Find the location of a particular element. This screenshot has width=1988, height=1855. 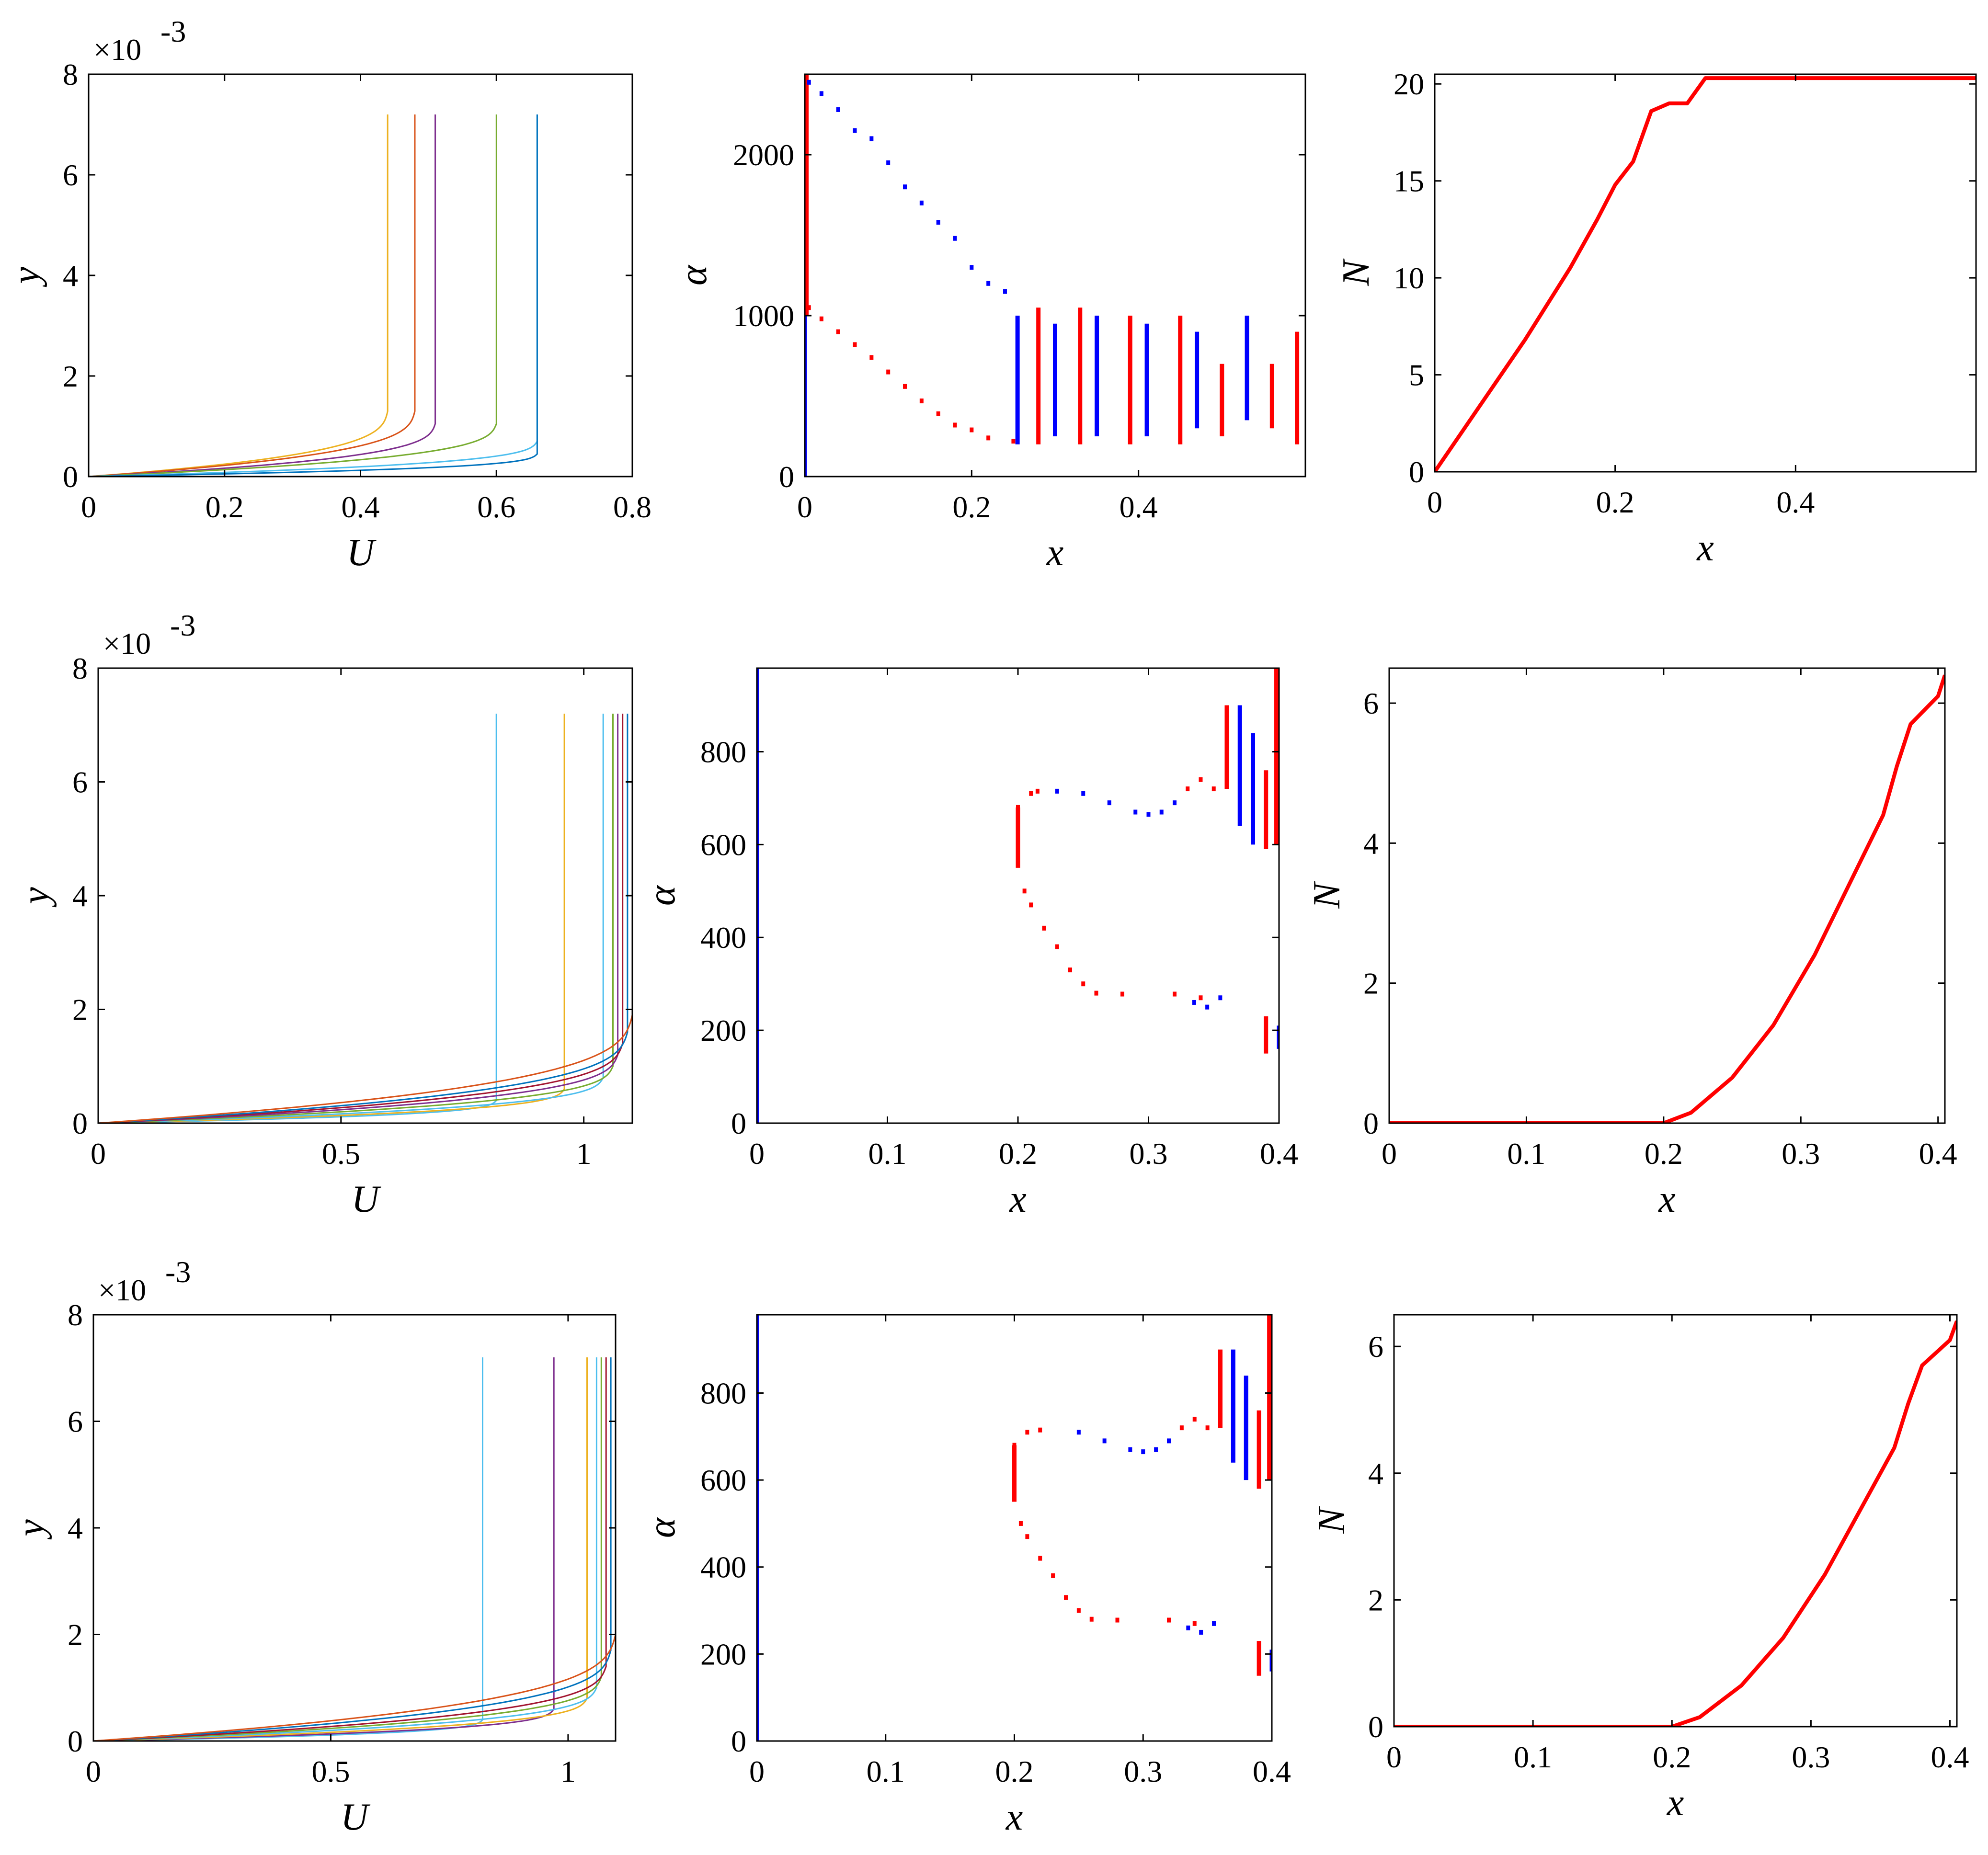

y-exponent-label: ×10 is located at coordinates (127, 643).